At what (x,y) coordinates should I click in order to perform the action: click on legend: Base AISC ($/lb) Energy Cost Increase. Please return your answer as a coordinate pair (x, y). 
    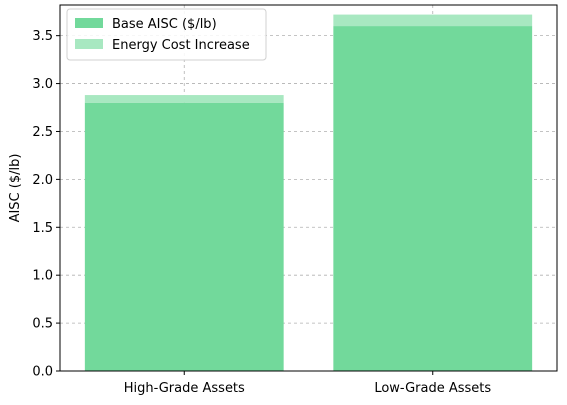
    Looking at the image, I should click on (166, 34).